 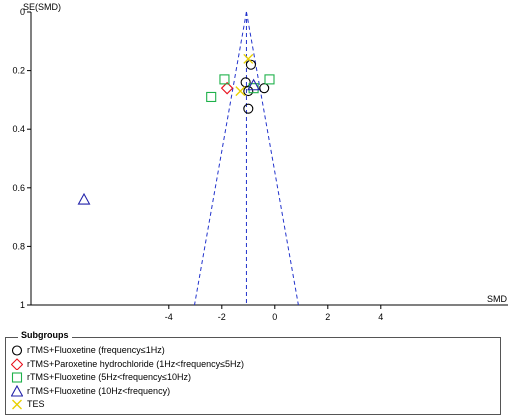 I want to click on legend-label: rTMS+Fluoxetine (10Hz<frequency), so click(x=99, y=390).